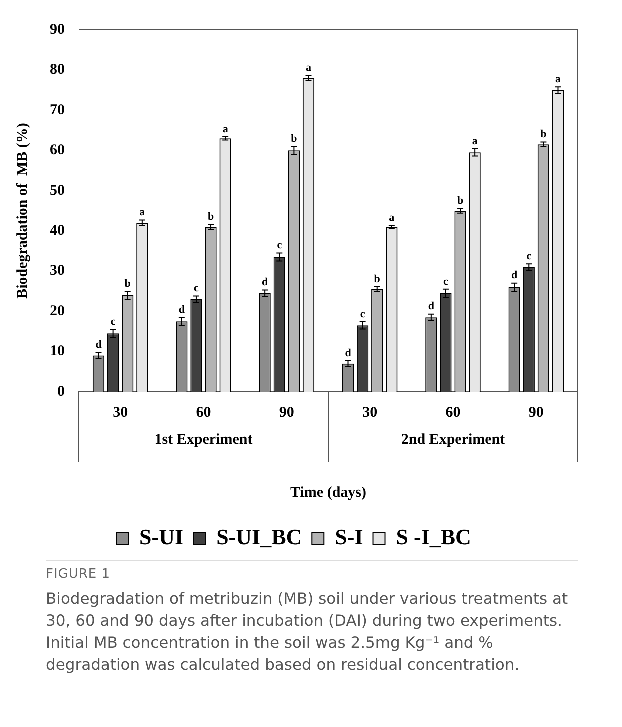  What do you see at coordinates (57, 110) in the screenshot?
I see `y-tick-label: 70` at bounding box center [57, 110].